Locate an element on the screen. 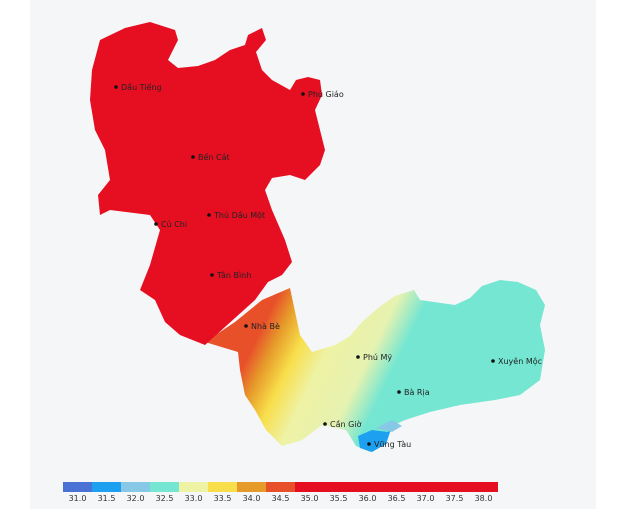 Image resolution: width=640 pixels, height=509 pixels. legend-item: 36.5 is located at coordinates (396, 492).